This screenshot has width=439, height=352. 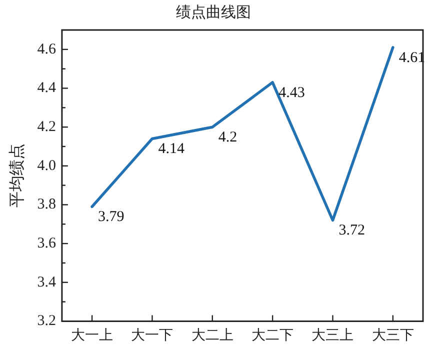 I want to click on y-tick-label: 3.8, so click(x=46, y=204).